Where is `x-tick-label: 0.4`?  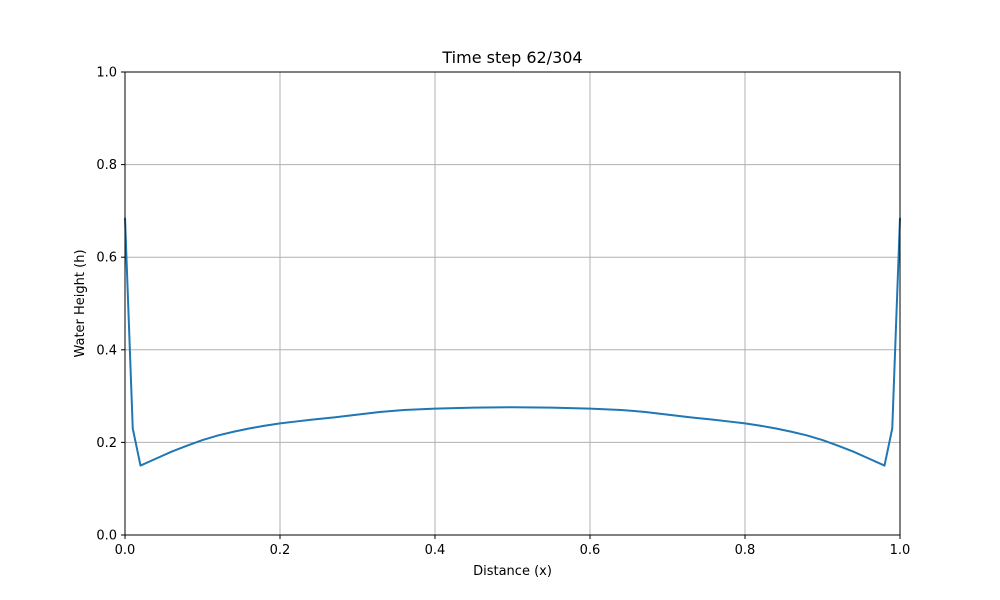
x-tick-label: 0.4 is located at coordinates (435, 550).